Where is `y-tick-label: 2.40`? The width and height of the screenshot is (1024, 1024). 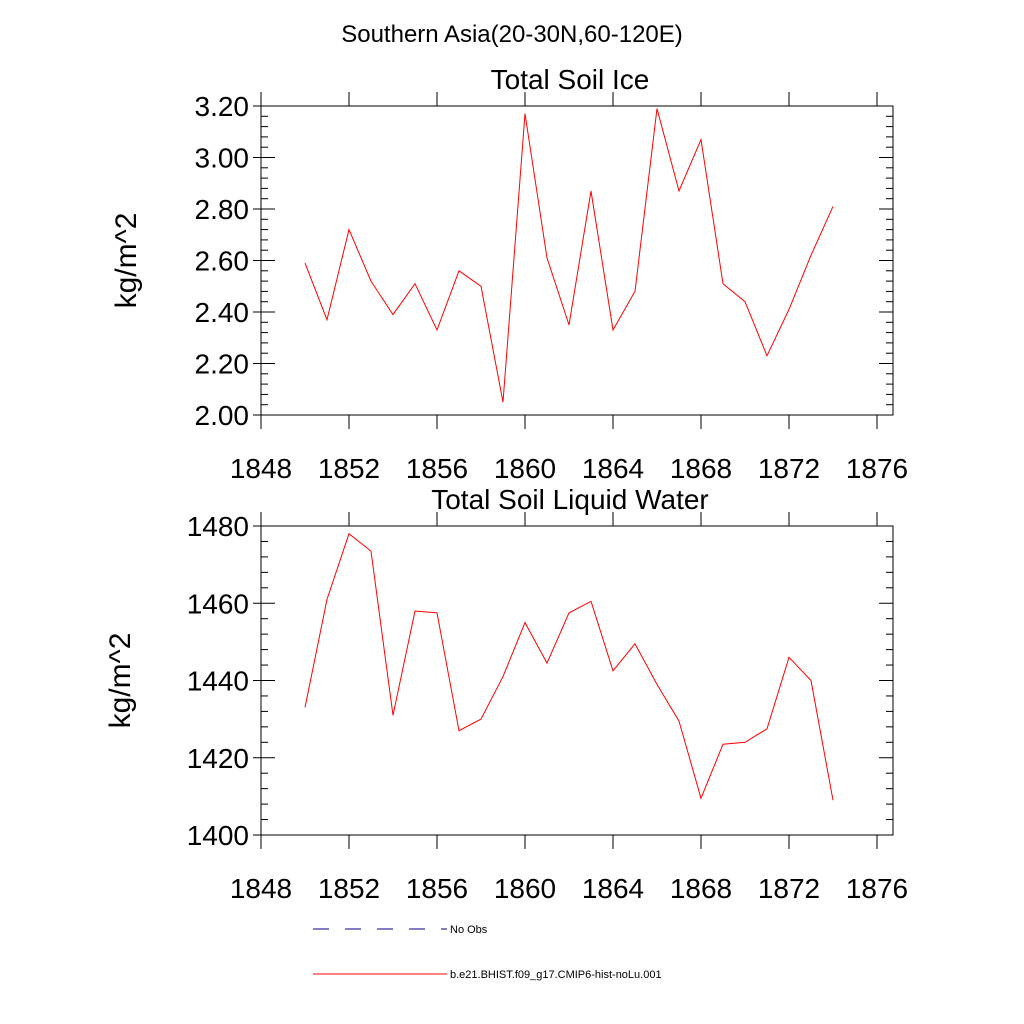 y-tick-label: 2.40 is located at coordinates (222, 312).